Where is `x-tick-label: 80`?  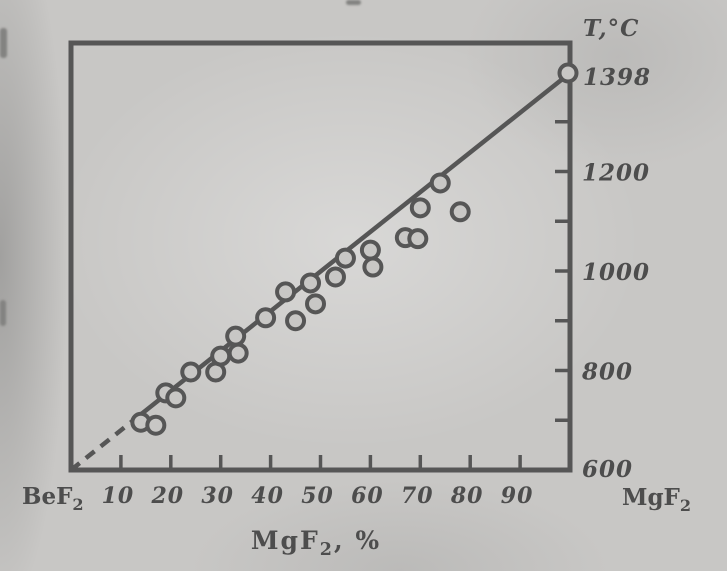
x-tick-label: 80 is located at coordinates (467, 496).